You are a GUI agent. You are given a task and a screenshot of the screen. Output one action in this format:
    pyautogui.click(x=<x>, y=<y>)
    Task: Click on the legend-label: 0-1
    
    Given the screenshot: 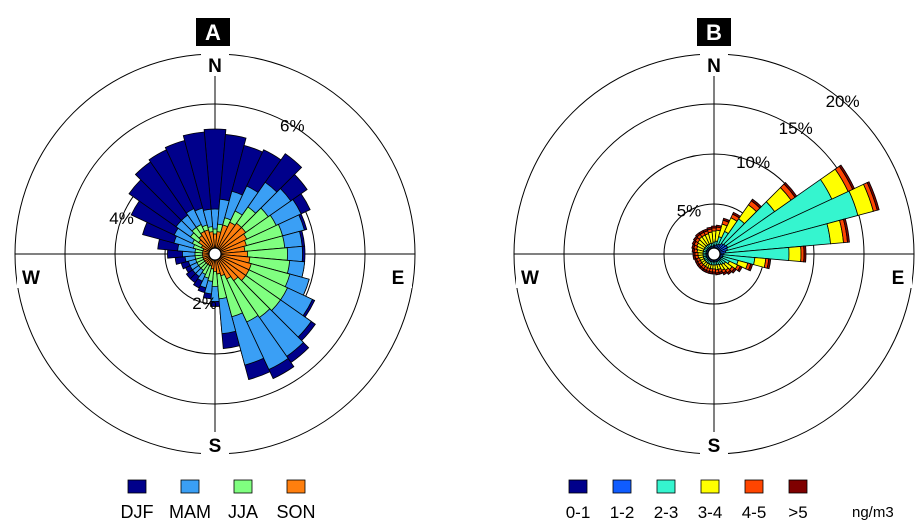 What is the action you would take?
    pyautogui.click(x=578, y=512)
    